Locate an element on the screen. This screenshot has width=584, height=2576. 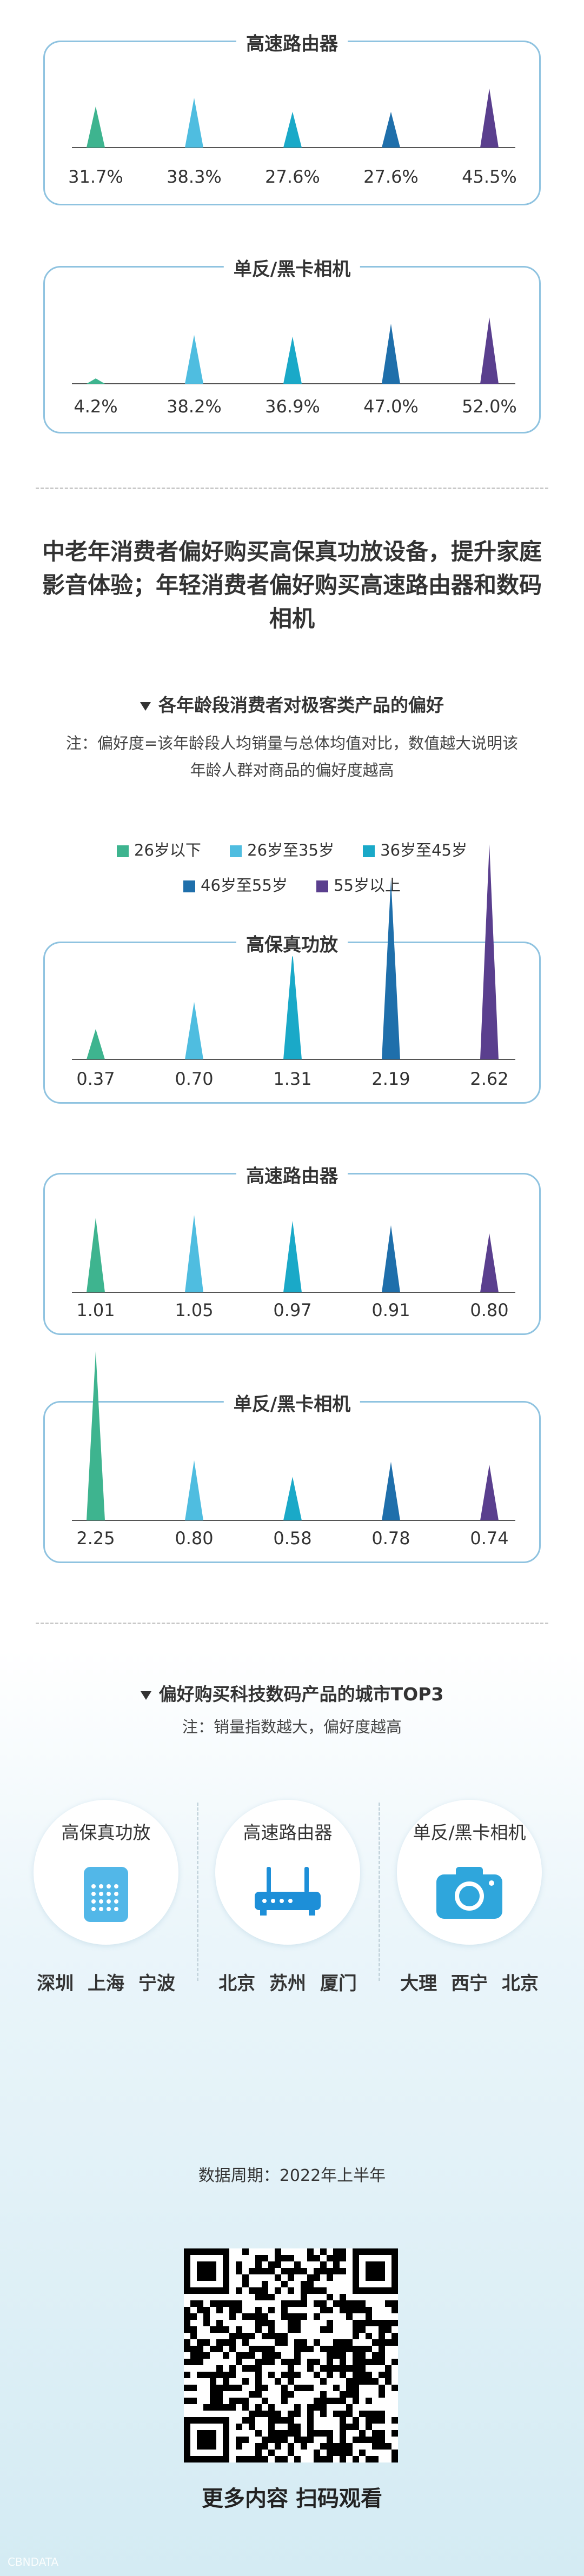
product-circle: 高保真功放 is located at coordinates (106, 1872).